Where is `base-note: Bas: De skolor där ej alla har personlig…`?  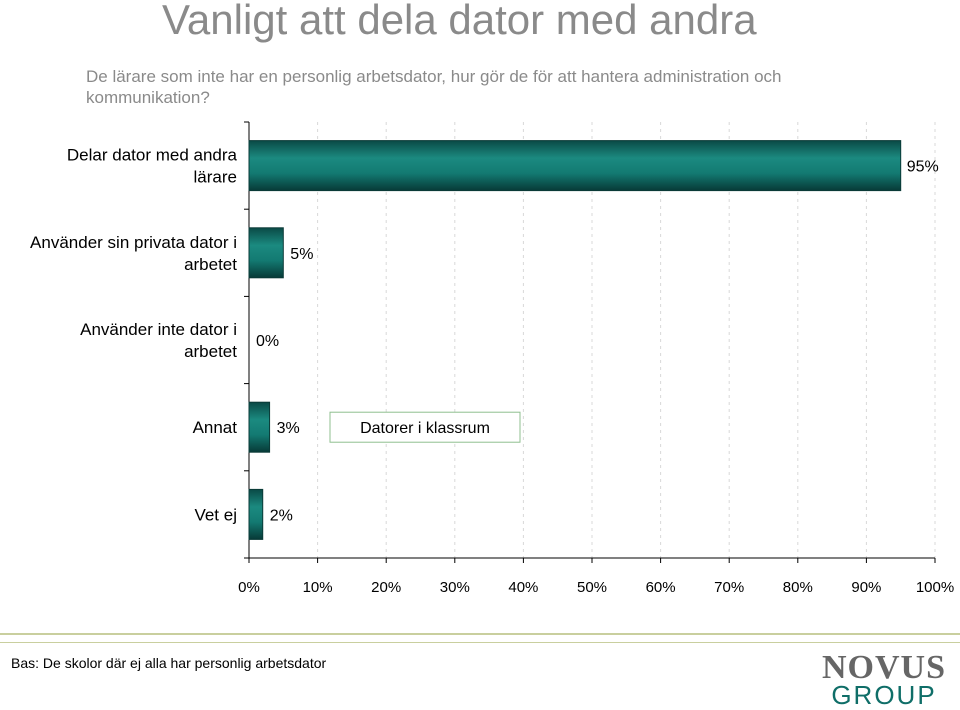 base-note: Bas: De skolor där ej alla har personlig… is located at coordinates (169, 663).